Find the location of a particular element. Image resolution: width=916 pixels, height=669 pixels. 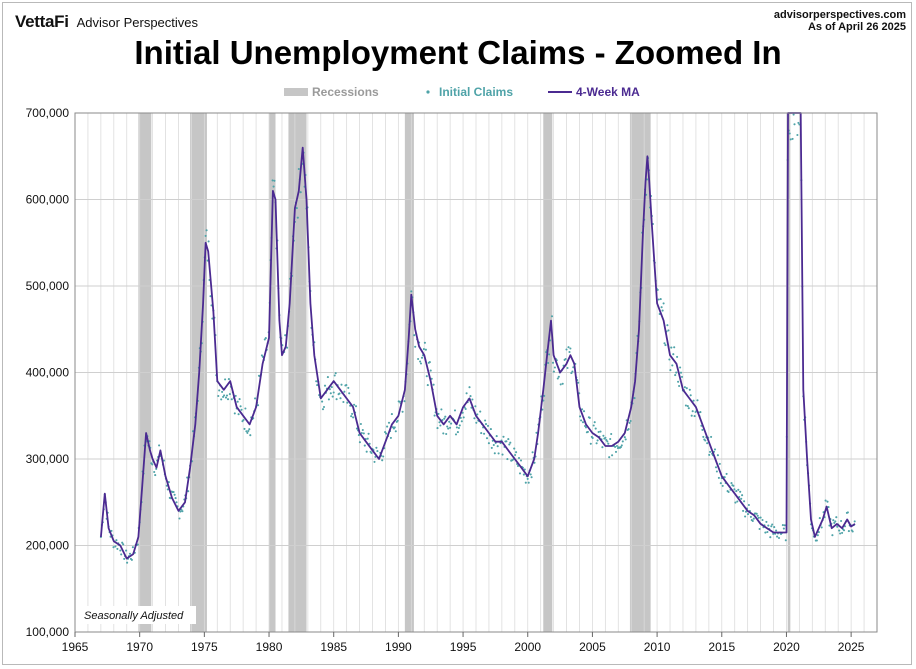

source-website: advisorperspectives.com is located at coordinates (839, 15).